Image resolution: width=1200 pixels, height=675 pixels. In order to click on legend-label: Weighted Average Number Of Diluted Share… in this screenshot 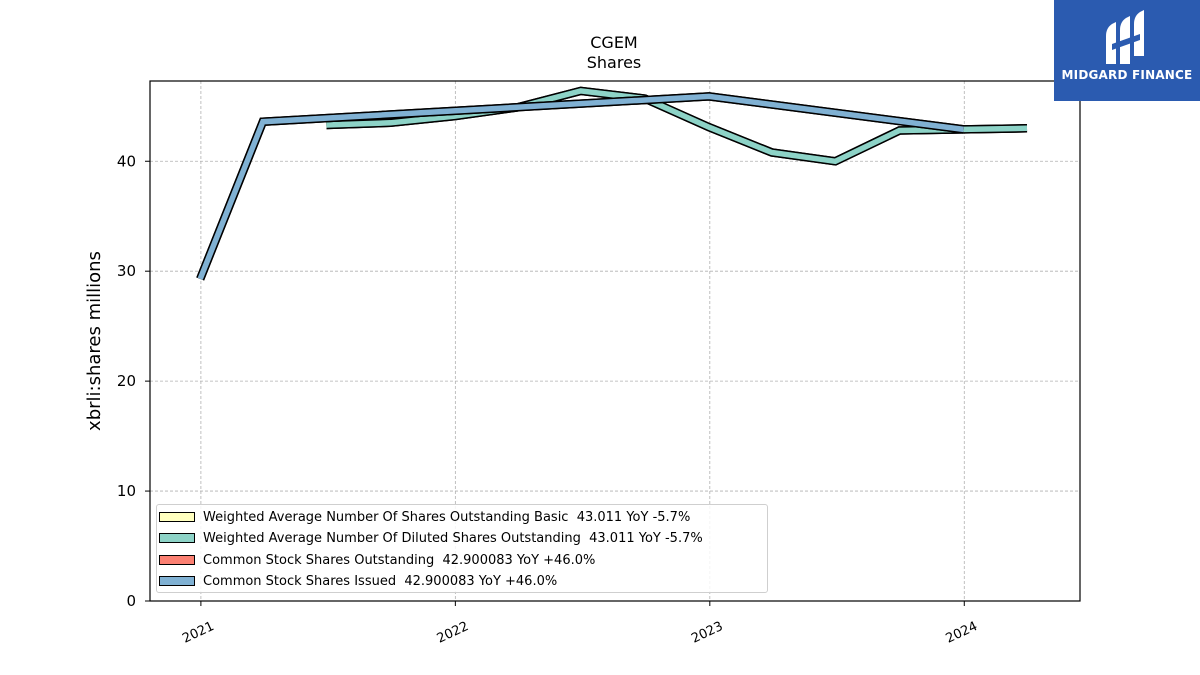, I will do `click(453, 538)`.